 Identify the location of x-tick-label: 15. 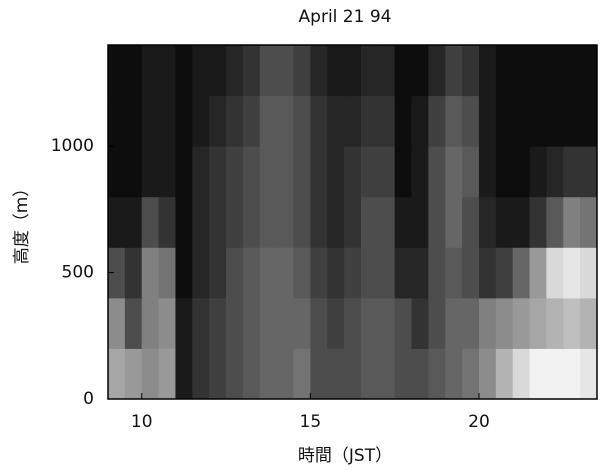
(311, 422).